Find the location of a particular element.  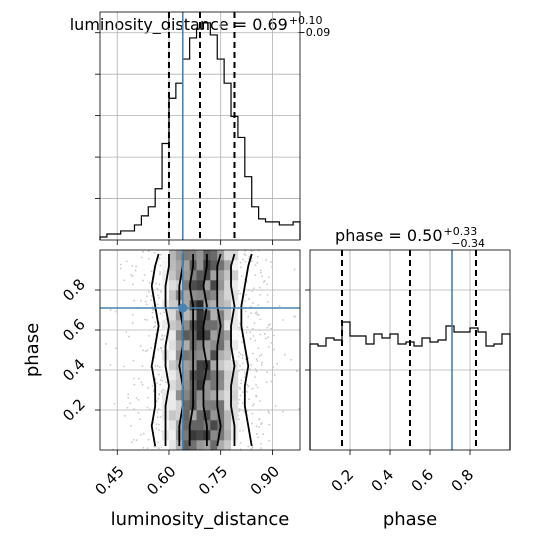

joint-contour-2-right is located at coordinates (219, 350).